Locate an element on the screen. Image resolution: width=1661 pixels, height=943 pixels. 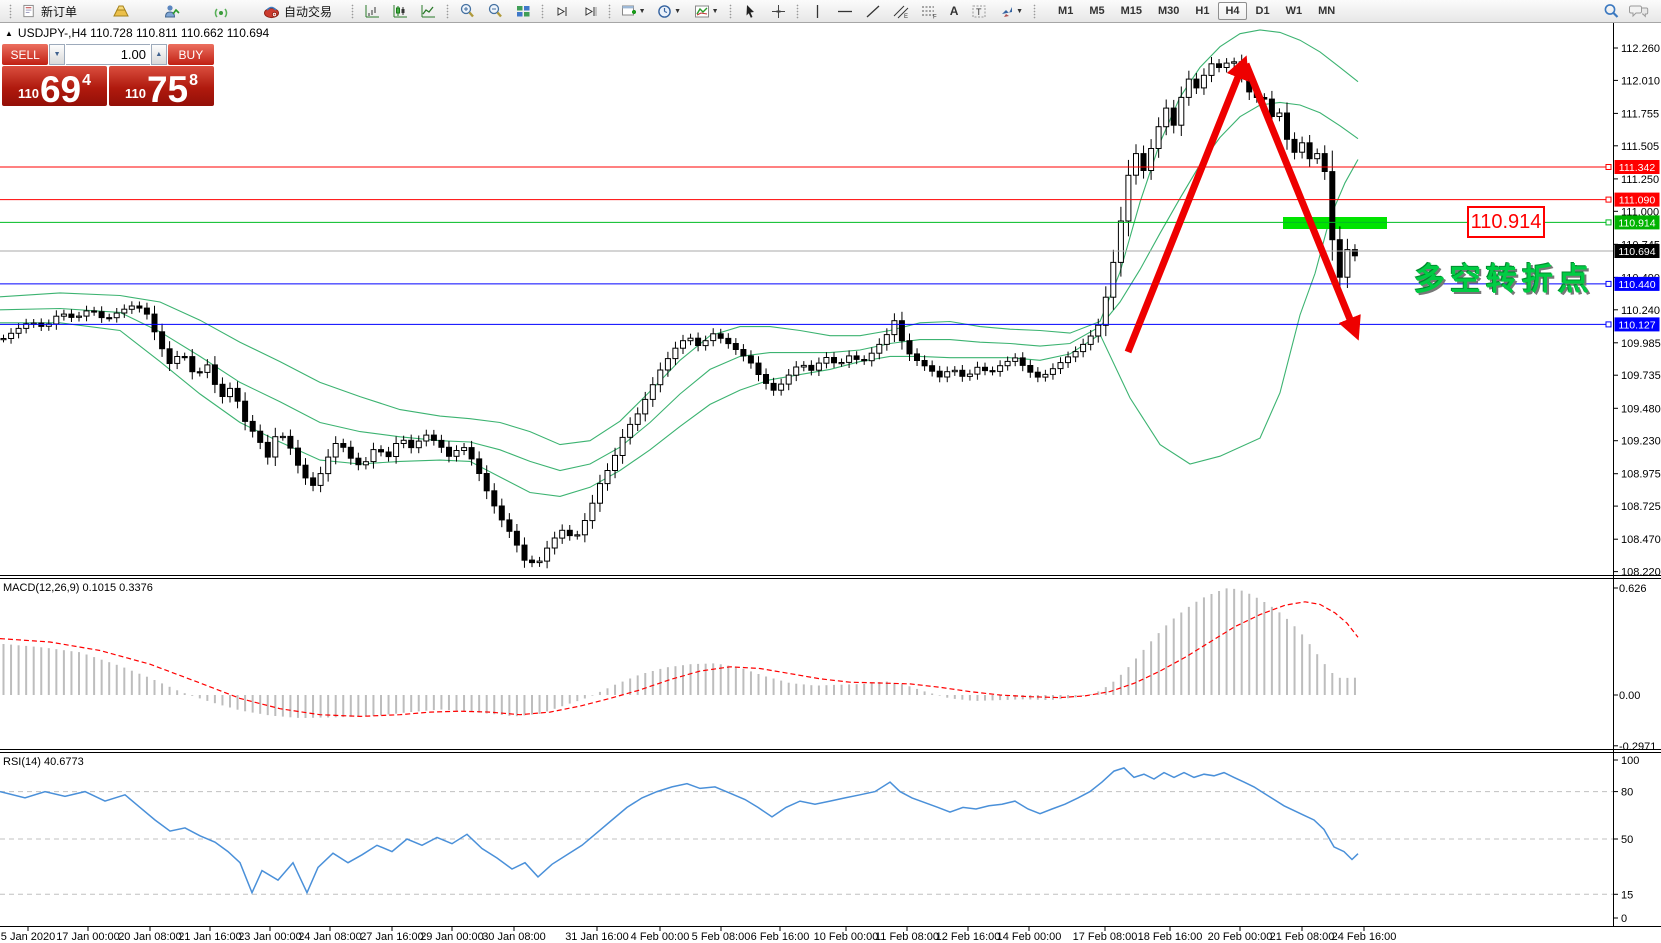
up-trend-arrow is located at coordinates (1186, 204).